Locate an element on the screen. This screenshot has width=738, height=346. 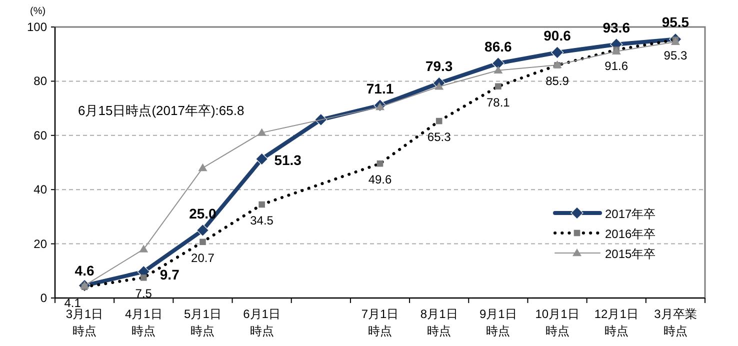
data-label: 95.3 is located at coordinates (676, 55).